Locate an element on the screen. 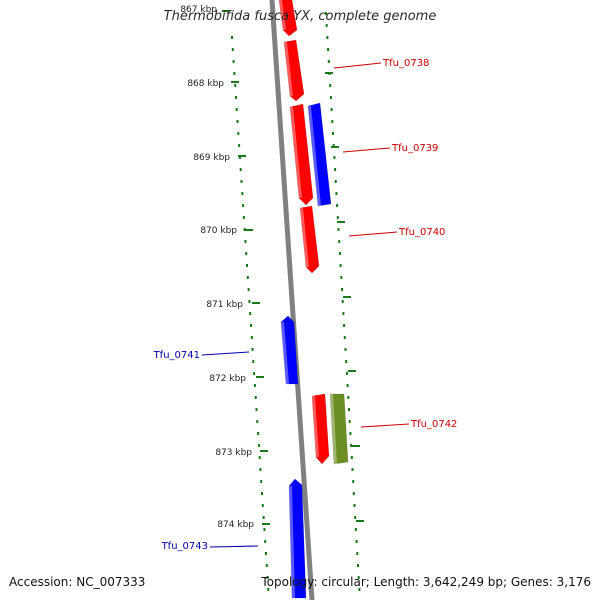 The image size is (600, 600). tick-label-874: 874 kbp is located at coordinates (235, 525).